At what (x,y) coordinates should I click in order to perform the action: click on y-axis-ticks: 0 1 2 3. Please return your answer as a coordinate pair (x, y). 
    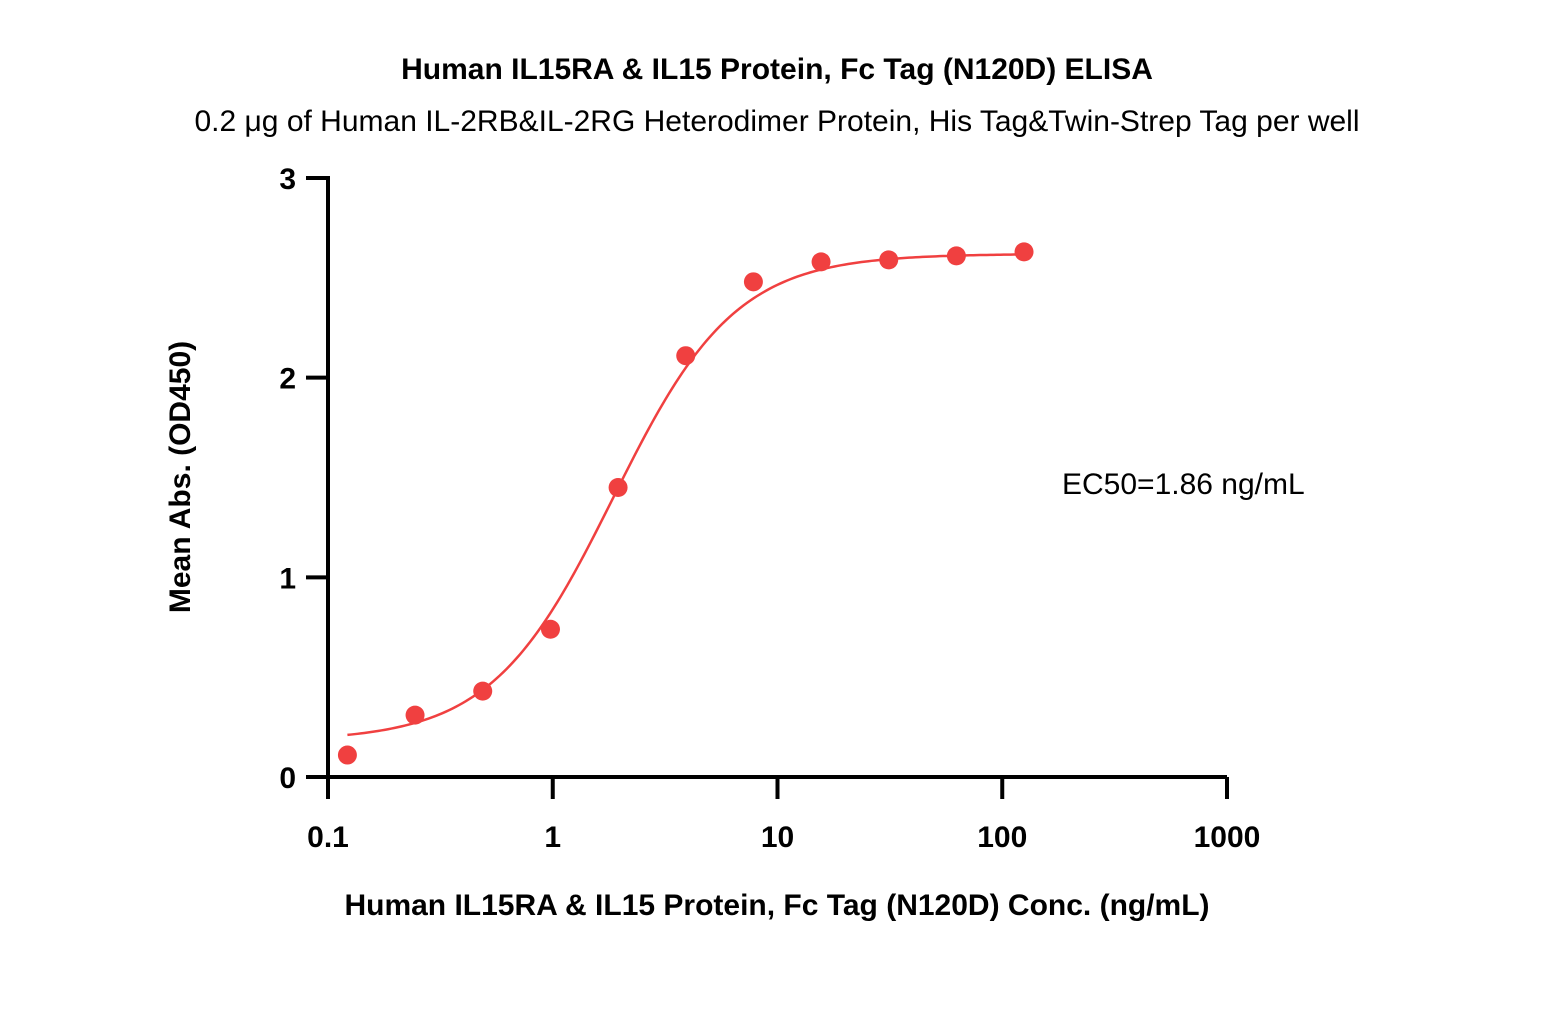
    Looking at the image, I should click on (303, 479).